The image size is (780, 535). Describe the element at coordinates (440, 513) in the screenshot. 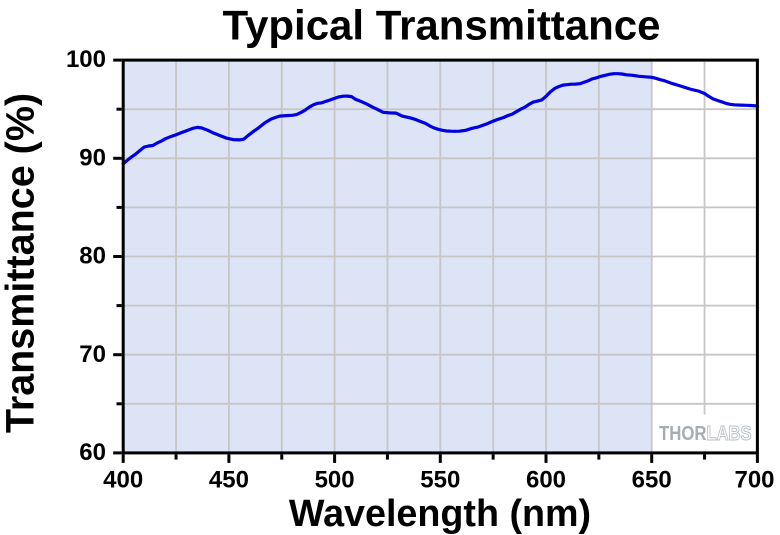

I see `svg-text: Wavelength (nm)` at that location.